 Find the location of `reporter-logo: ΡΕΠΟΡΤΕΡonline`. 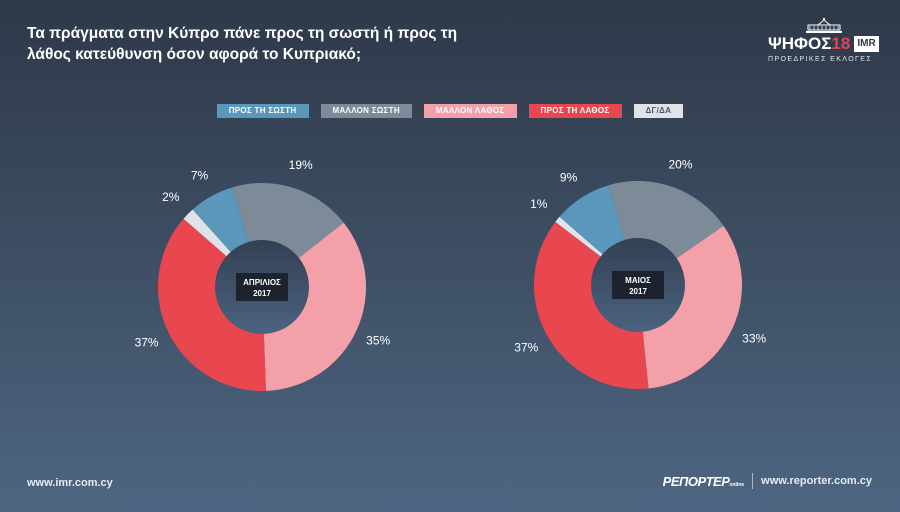

reporter-logo: ΡΕΠΟΡΤΕΡonline is located at coordinates (703, 481).